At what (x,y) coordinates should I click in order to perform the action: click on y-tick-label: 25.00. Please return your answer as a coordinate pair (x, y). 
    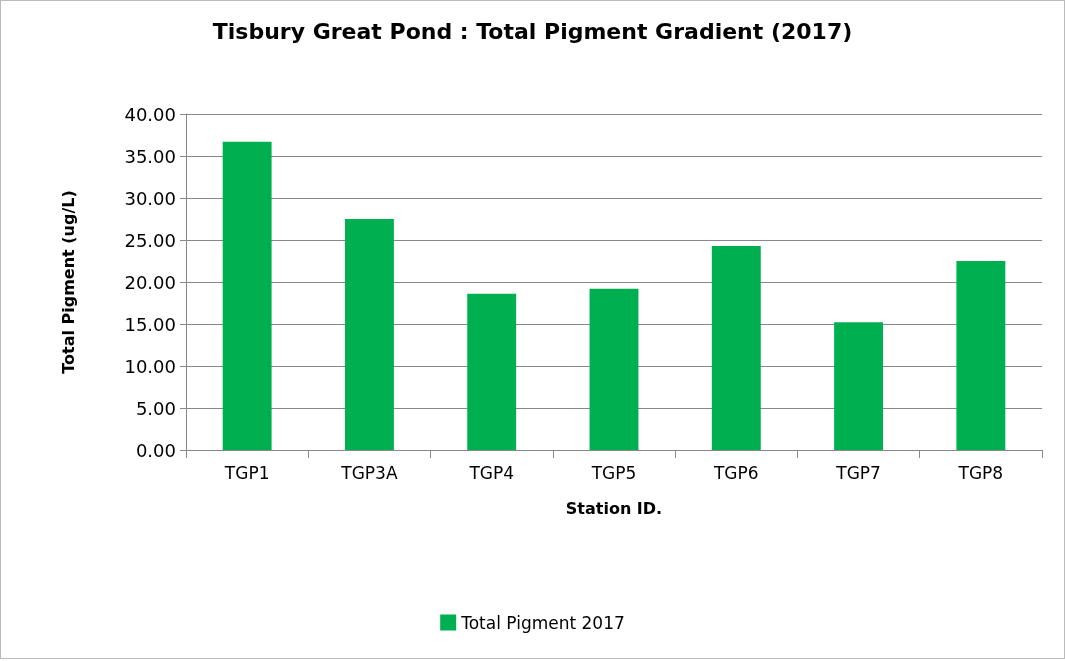
    Looking at the image, I should click on (150, 240).